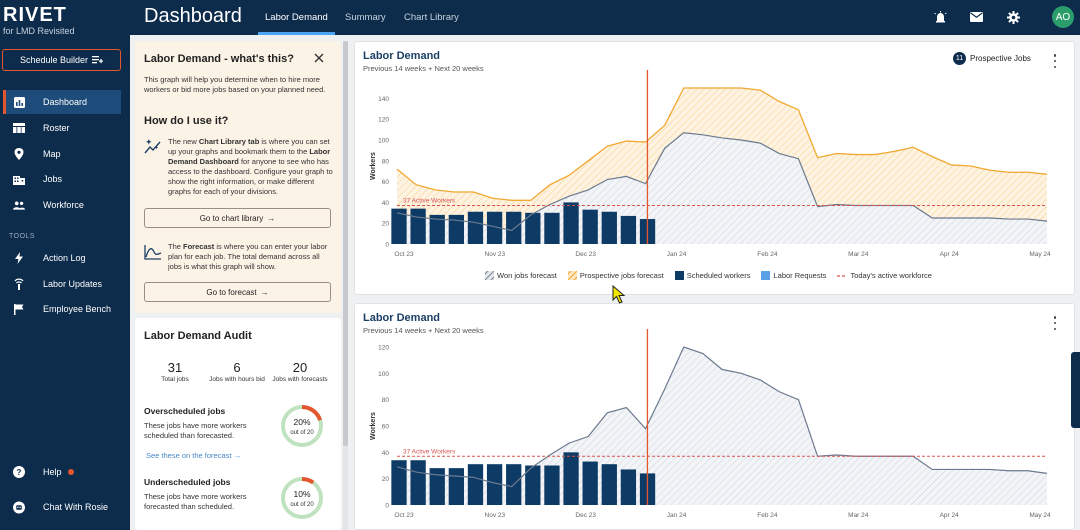 Image resolution: width=1080 pixels, height=530 pixels. Describe the element at coordinates (189, 455) in the screenshot. I see `see-on-forecast-label: See these on the forecast` at that location.